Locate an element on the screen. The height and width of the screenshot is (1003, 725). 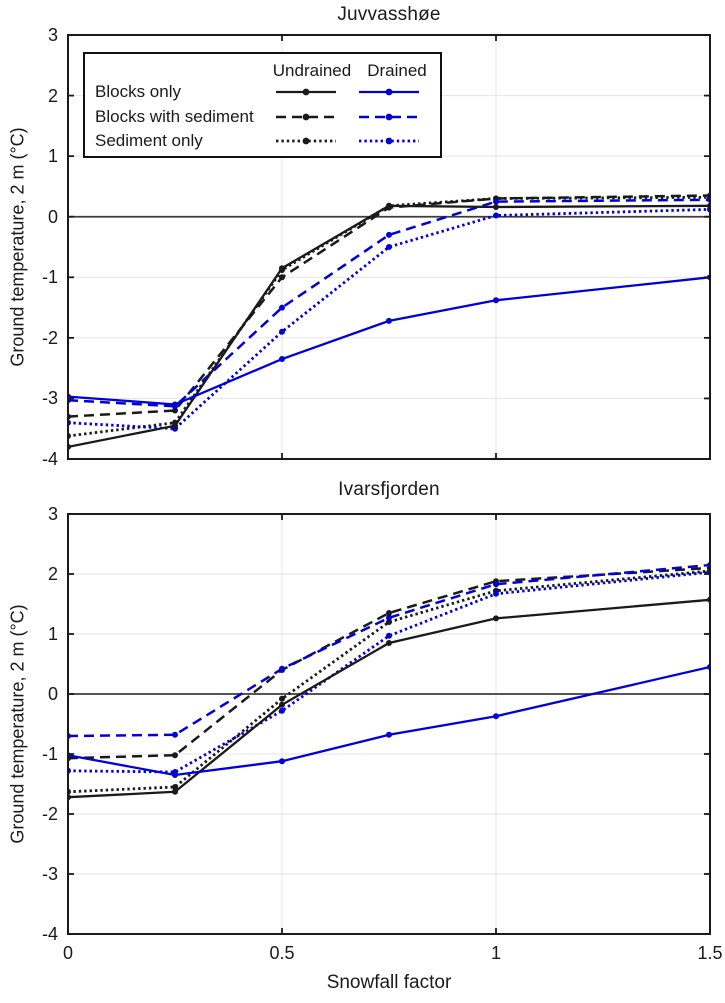
x-tick-label: 0.5 is located at coordinates (282, 953).